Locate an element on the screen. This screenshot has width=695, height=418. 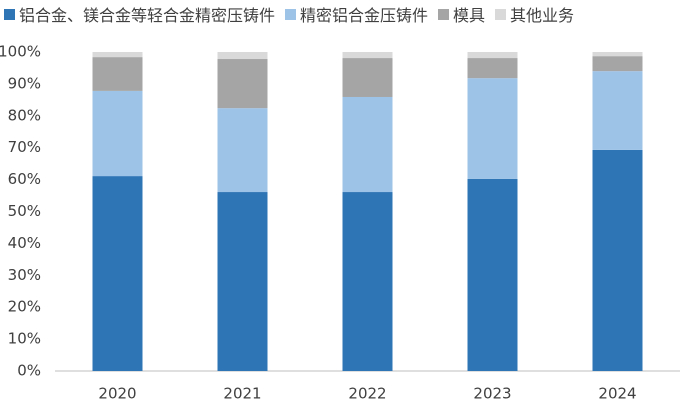
y-tick-label: 0% is located at coordinates (29, 371).